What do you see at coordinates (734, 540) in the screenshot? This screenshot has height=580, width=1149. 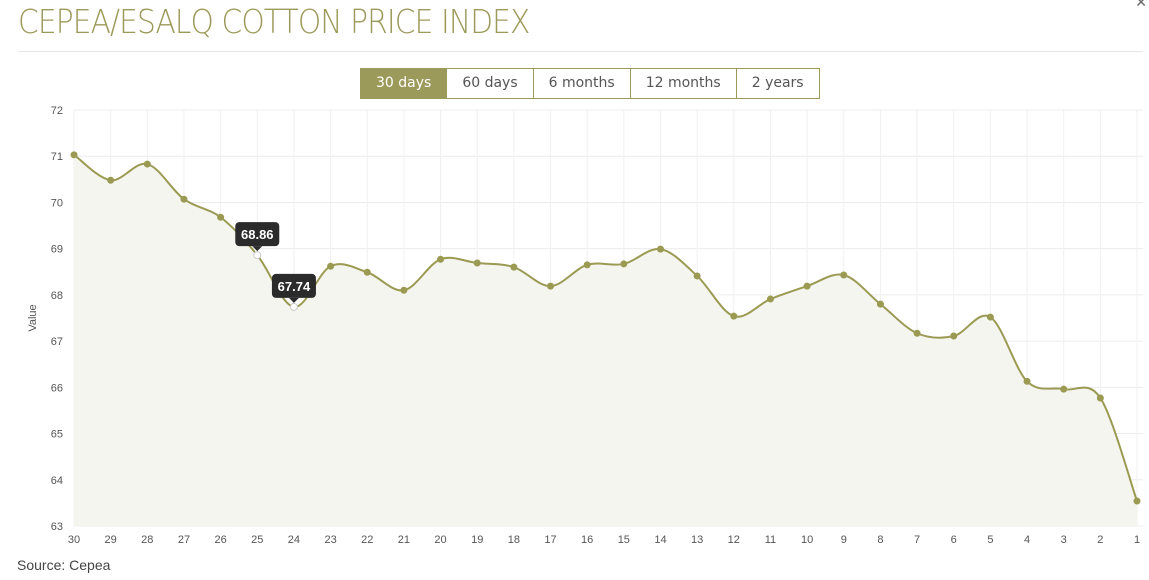 I see `x-tick-label: 12` at bounding box center [734, 540].